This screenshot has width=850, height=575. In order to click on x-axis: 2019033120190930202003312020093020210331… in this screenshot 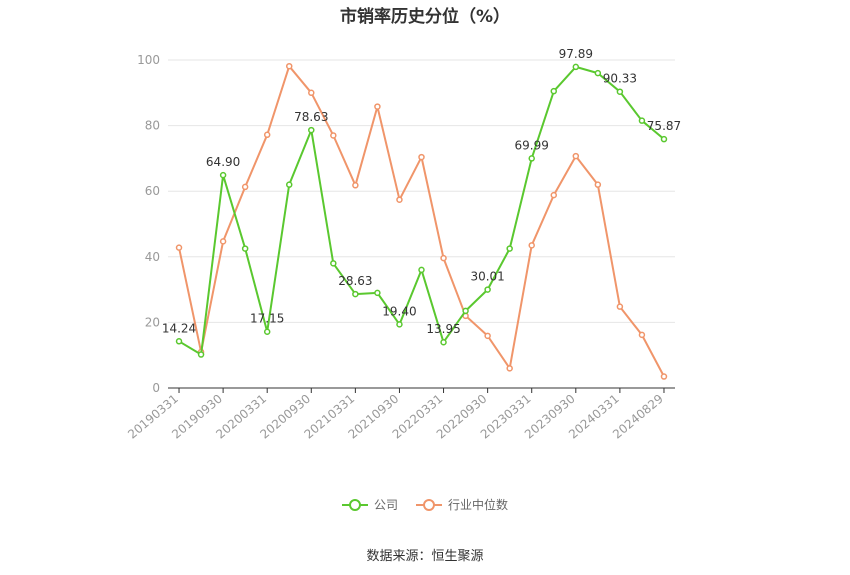, I will do `click(400, 414)`.